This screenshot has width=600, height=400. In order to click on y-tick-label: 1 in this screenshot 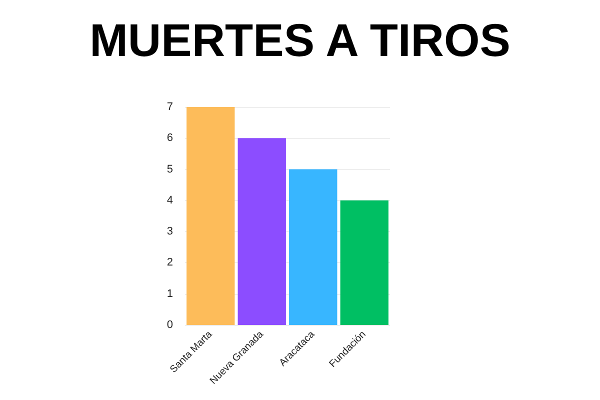, I will do `click(169, 294)`.